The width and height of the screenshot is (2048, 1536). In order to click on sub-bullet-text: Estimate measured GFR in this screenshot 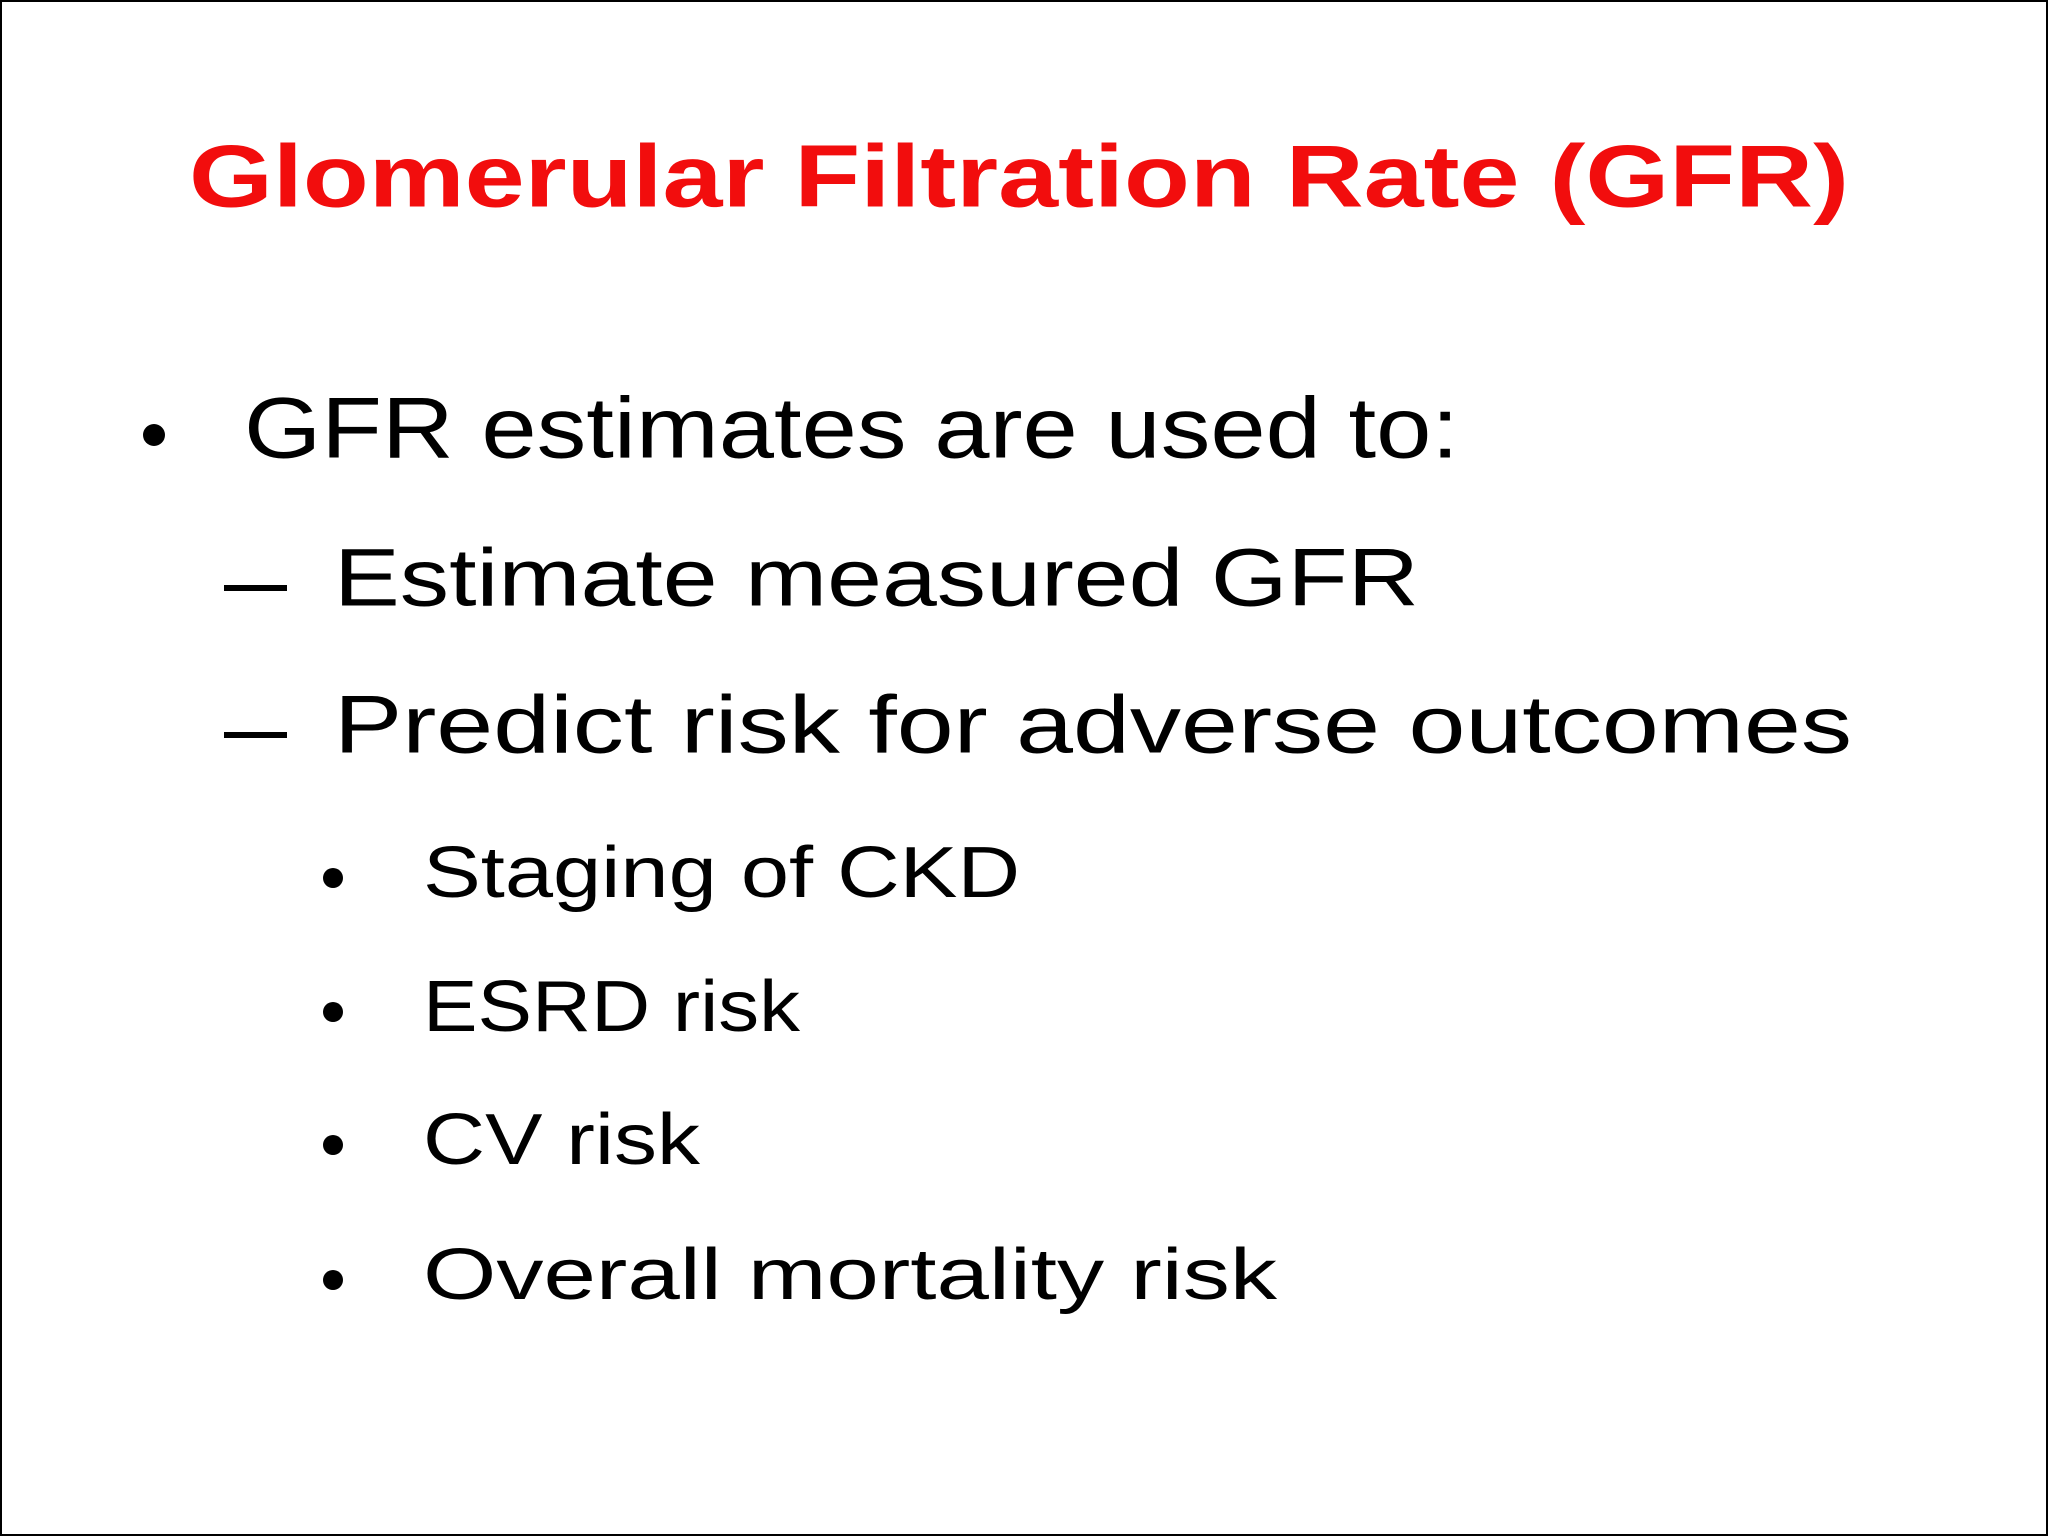, I will do `click(876, 578)`.